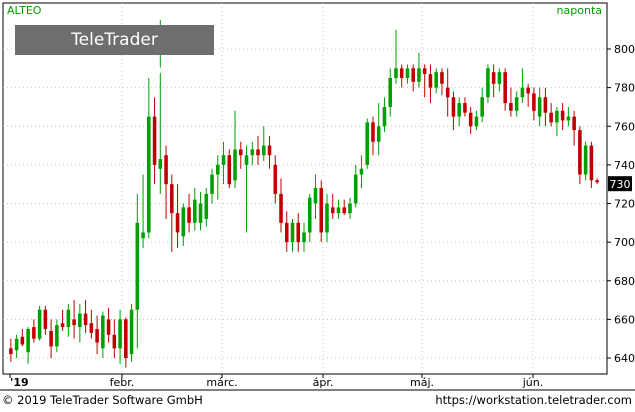 Image resolution: width=635 pixels, height=412 pixels. Describe the element at coordinates (624, 49) in the screenshot. I see `y-tick-label: 800` at that location.